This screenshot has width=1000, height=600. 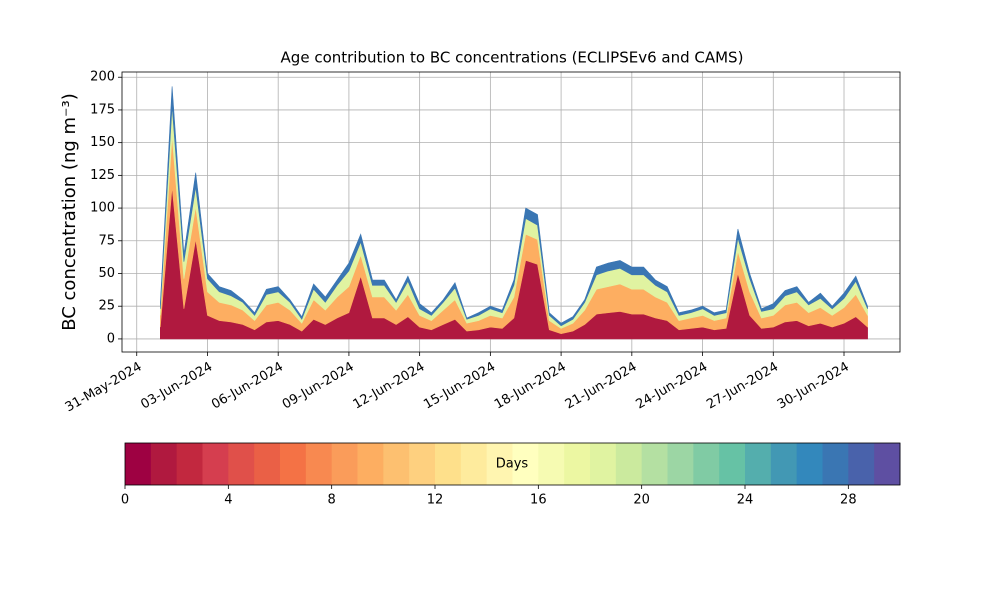 What do you see at coordinates (125, 500) in the screenshot?
I see `colorbar-tick-label: 0` at bounding box center [125, 500].